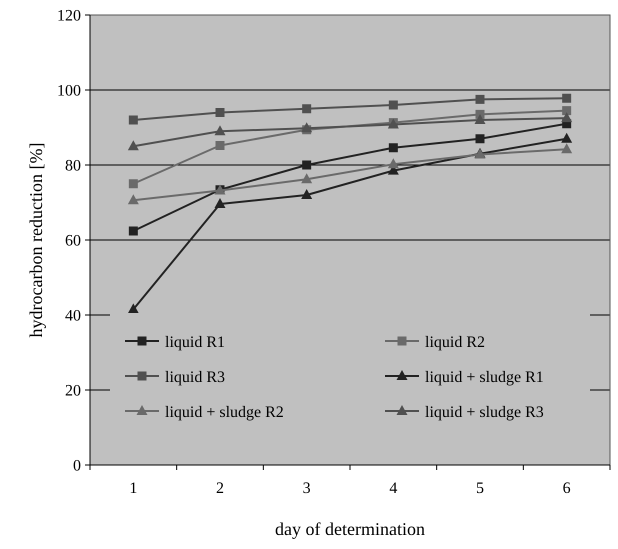 The image size is (618, 549). Describe the element at coordinates (484, 412) in the screenshot. I see `legend-label: liquid + sludge R3` at that location.